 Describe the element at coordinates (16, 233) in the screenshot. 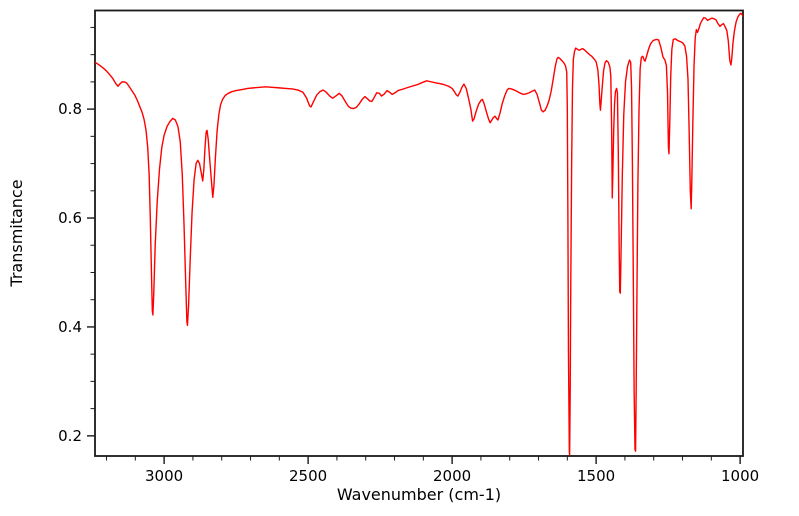

I see `y-axis-label: Transmitance` at that location.